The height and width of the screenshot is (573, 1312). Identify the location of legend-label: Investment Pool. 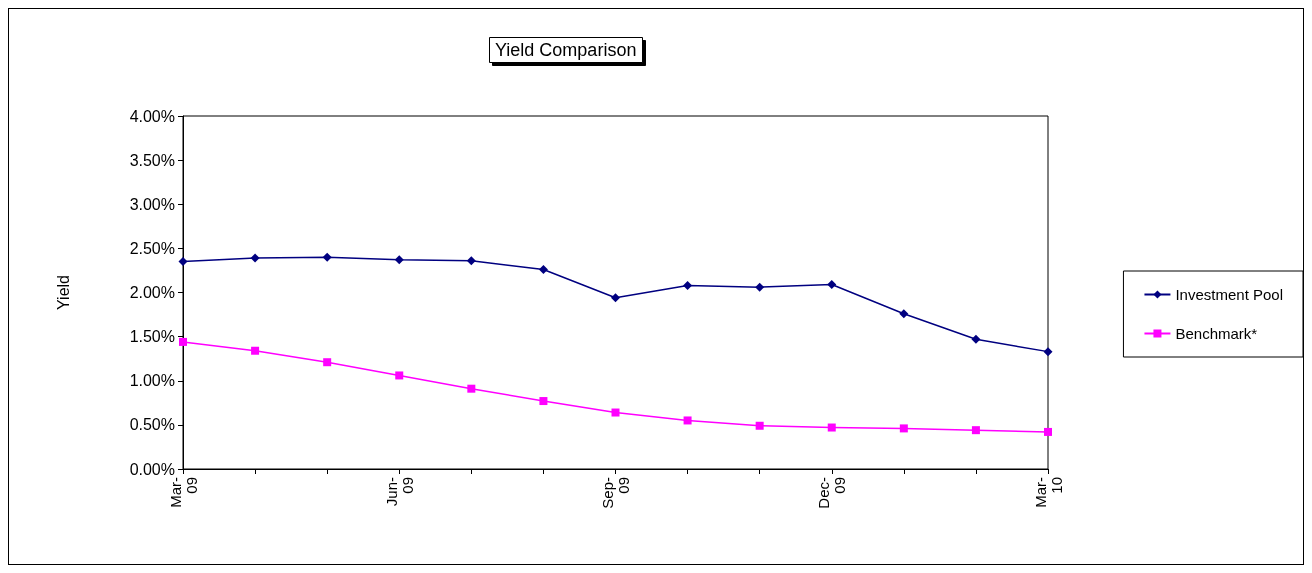
(1229, 294).